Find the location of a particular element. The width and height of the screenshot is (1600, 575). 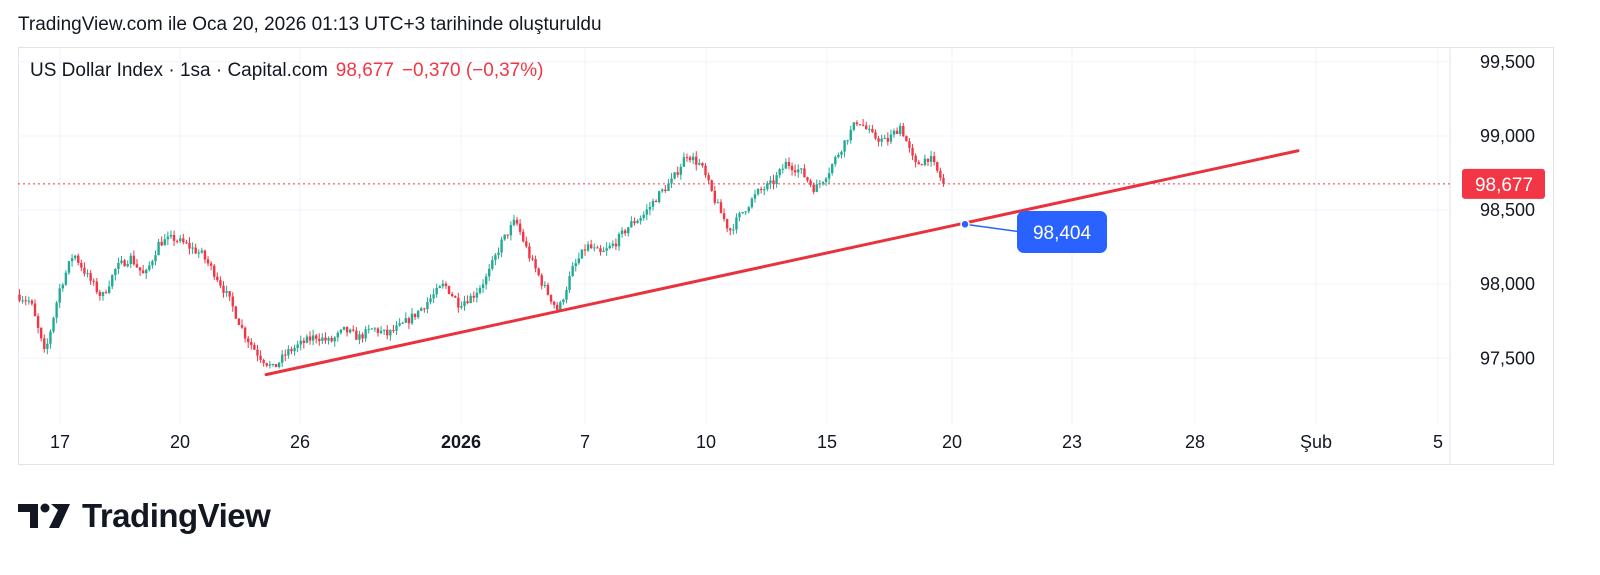

x-axis: 17 20 26 2026 7 10 15 20 23 28 Şub 5 is located at coordinates (746, 442).